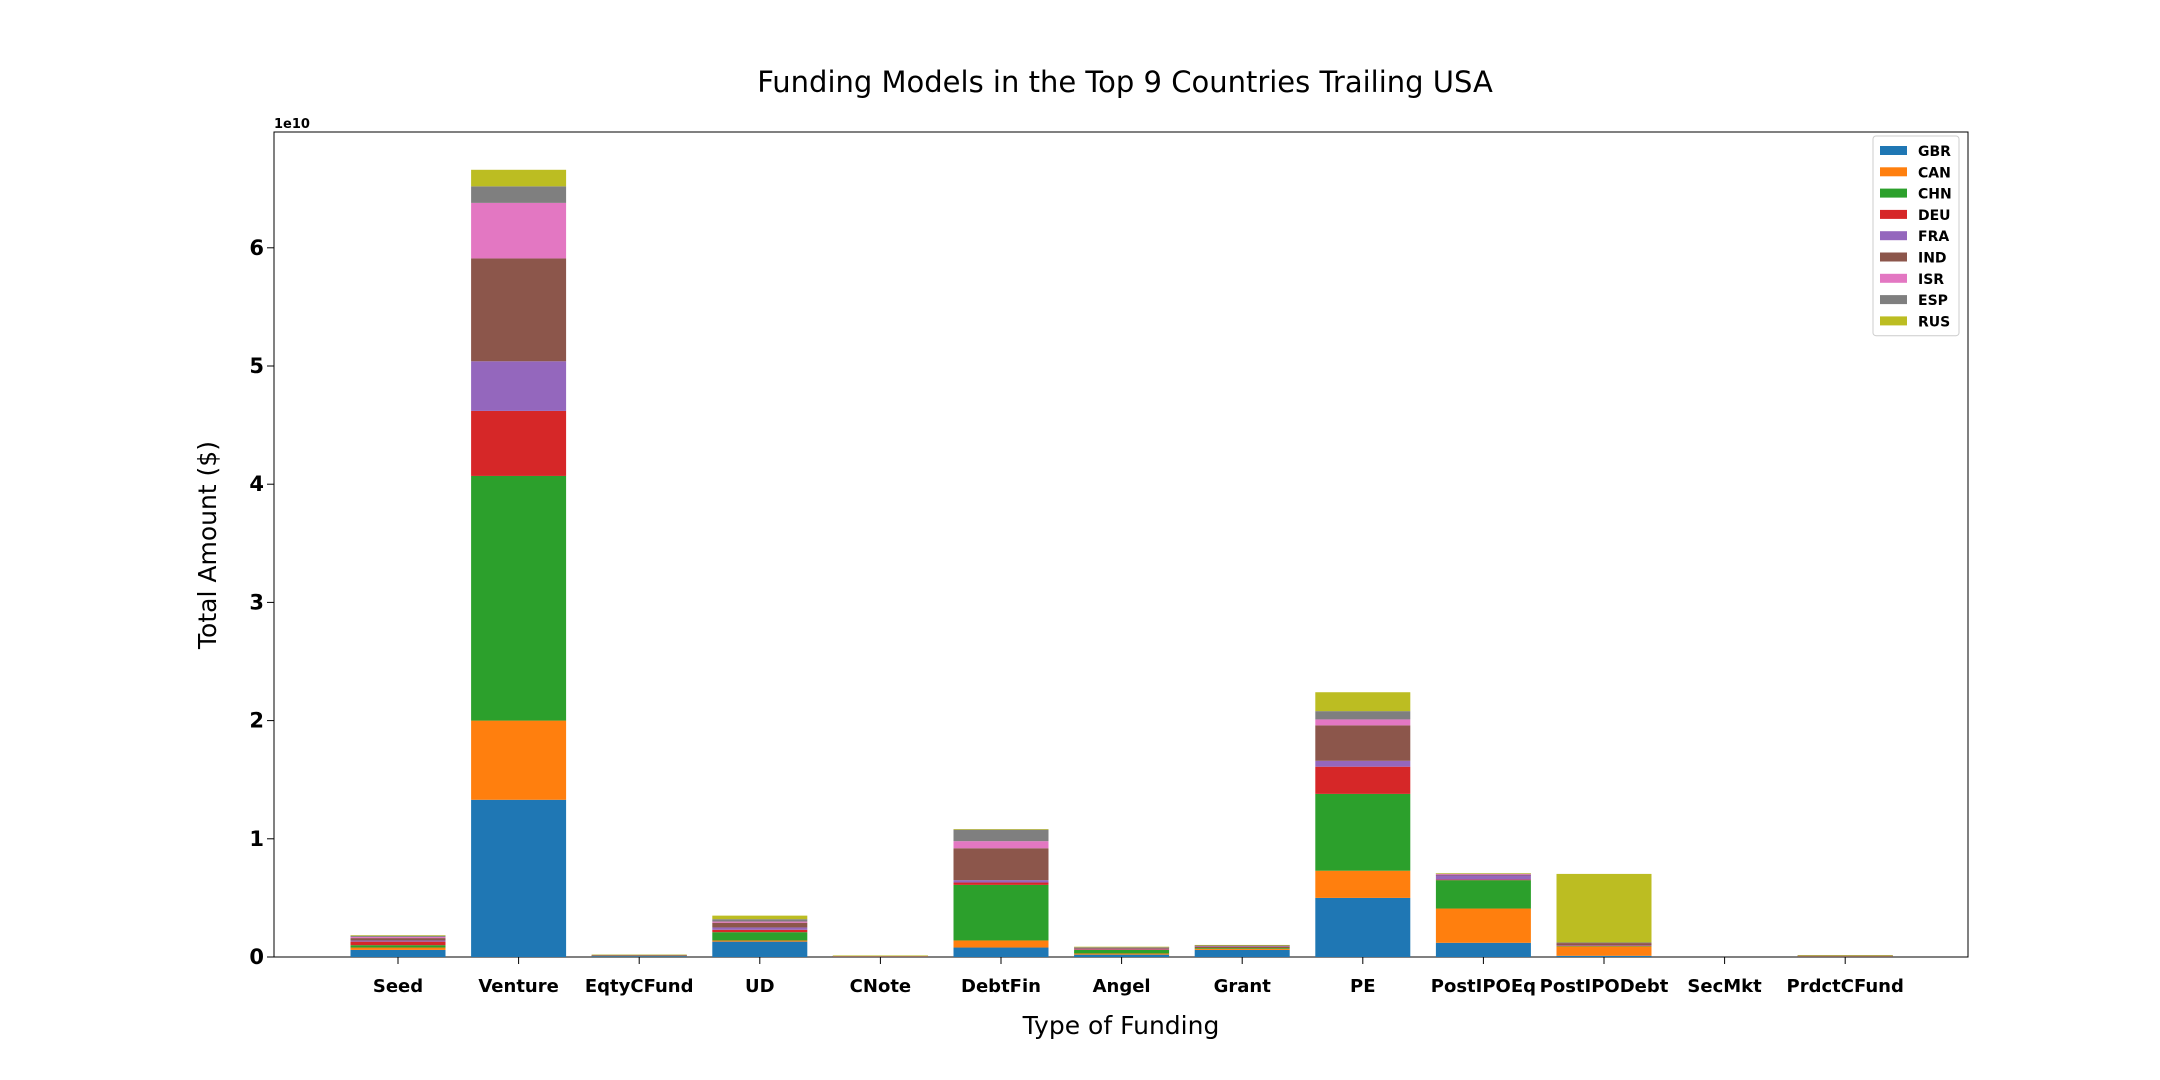  Describe the element at coordinates (760, 936) in the screenshot. I see `bar-segment-ud-chn` at that location.